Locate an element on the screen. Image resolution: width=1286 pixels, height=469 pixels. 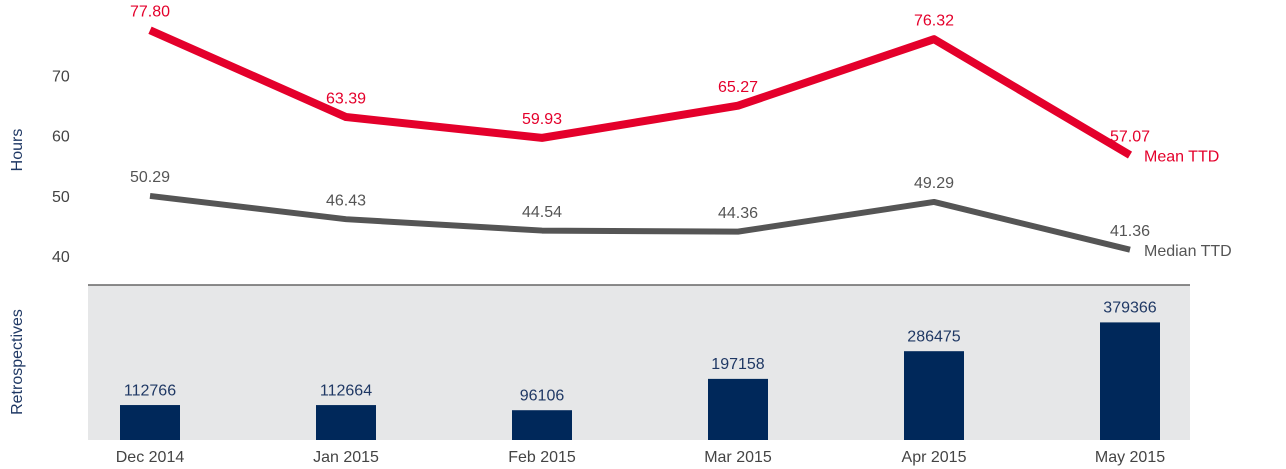
bar-value-label: 379366 is located at coordinates (1129, 308).